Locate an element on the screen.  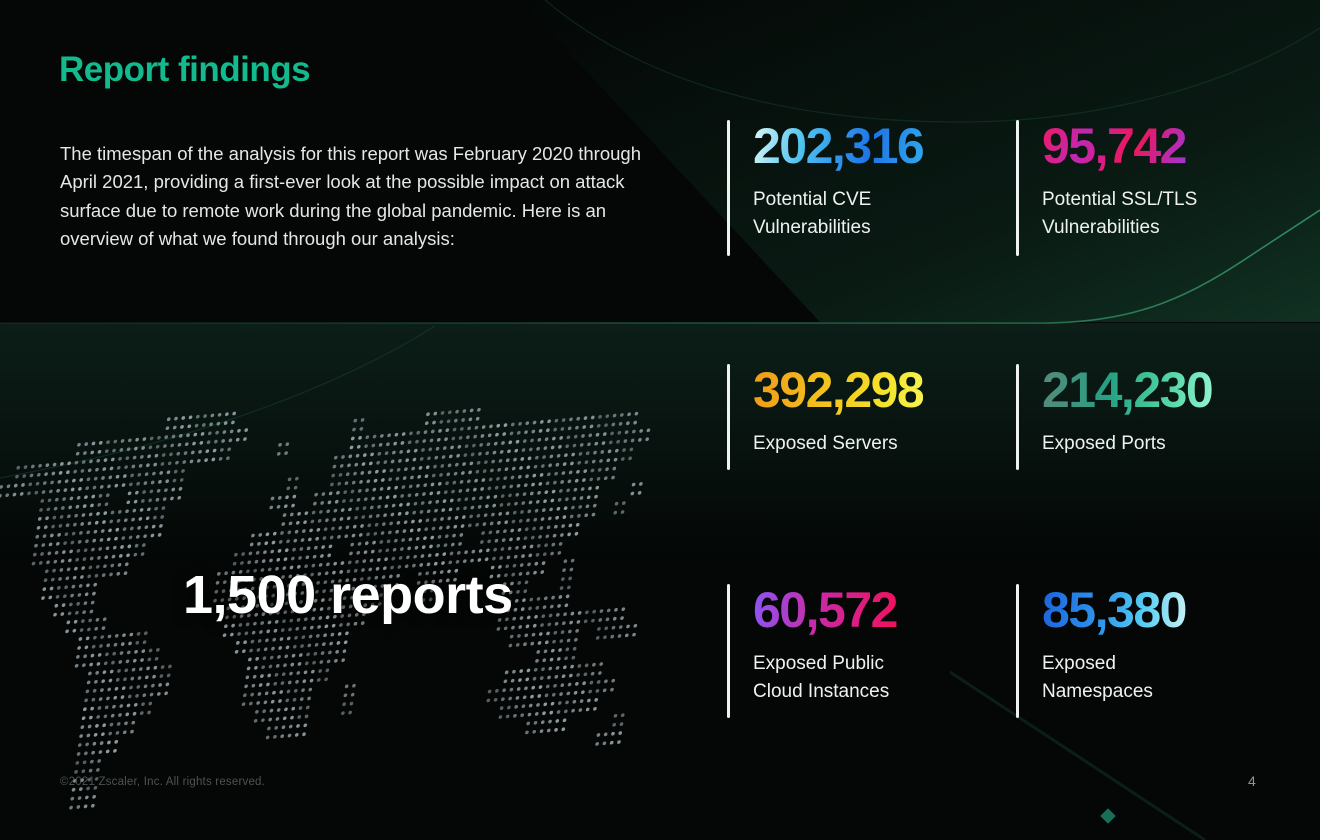
stat-label-line: Exposed Servers is located at coordinates (825, 443).